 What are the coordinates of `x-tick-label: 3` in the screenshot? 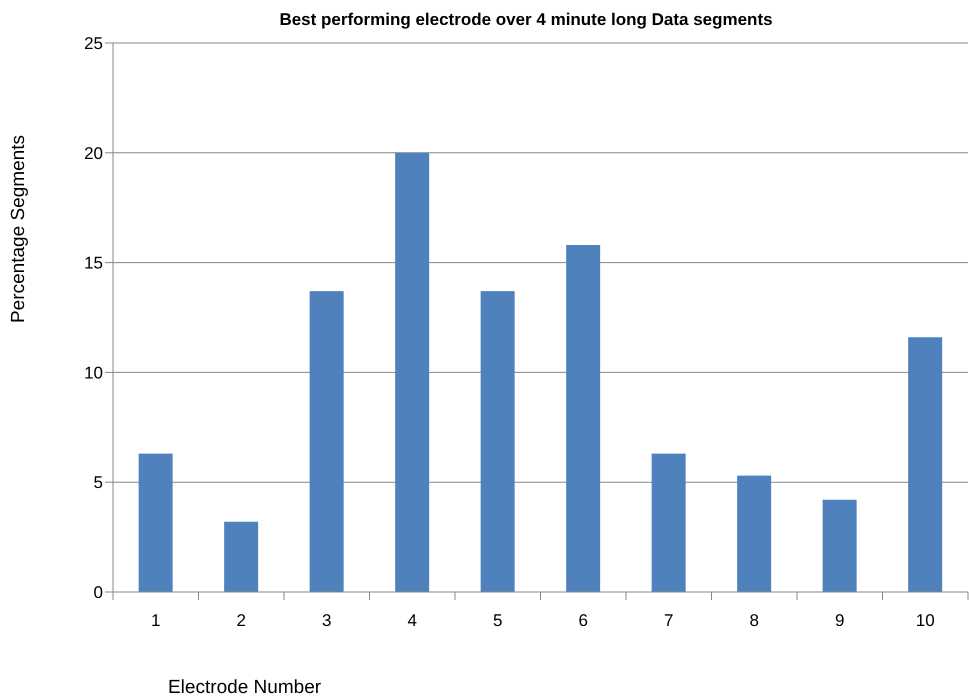 It's located at (327, 620).